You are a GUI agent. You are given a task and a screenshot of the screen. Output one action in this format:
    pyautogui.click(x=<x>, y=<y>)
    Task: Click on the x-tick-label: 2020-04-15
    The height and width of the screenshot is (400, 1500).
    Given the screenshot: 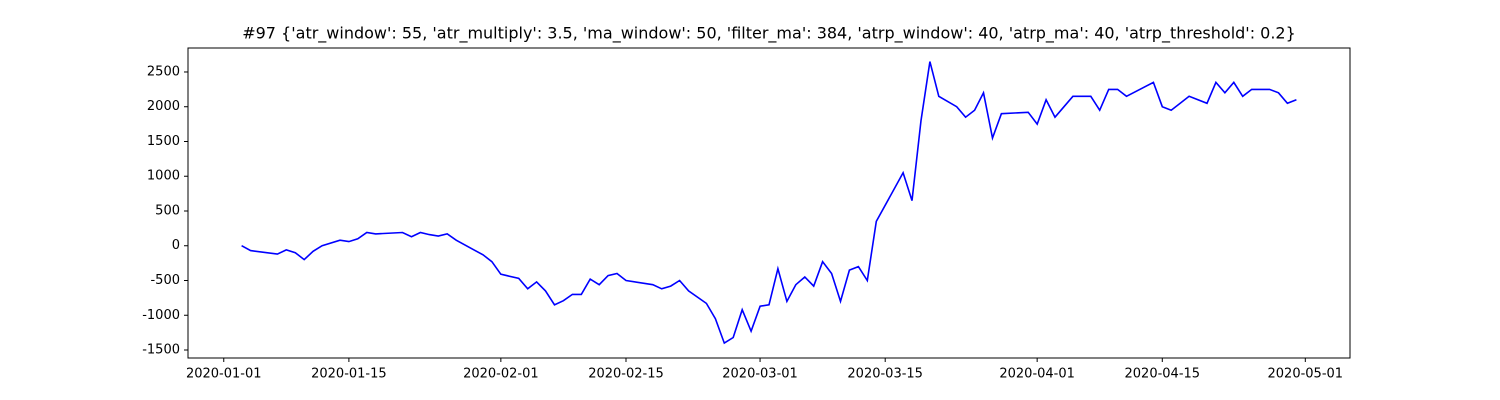 What is the action you would take?
    pyautogui.click(x=1163, y=374)
    